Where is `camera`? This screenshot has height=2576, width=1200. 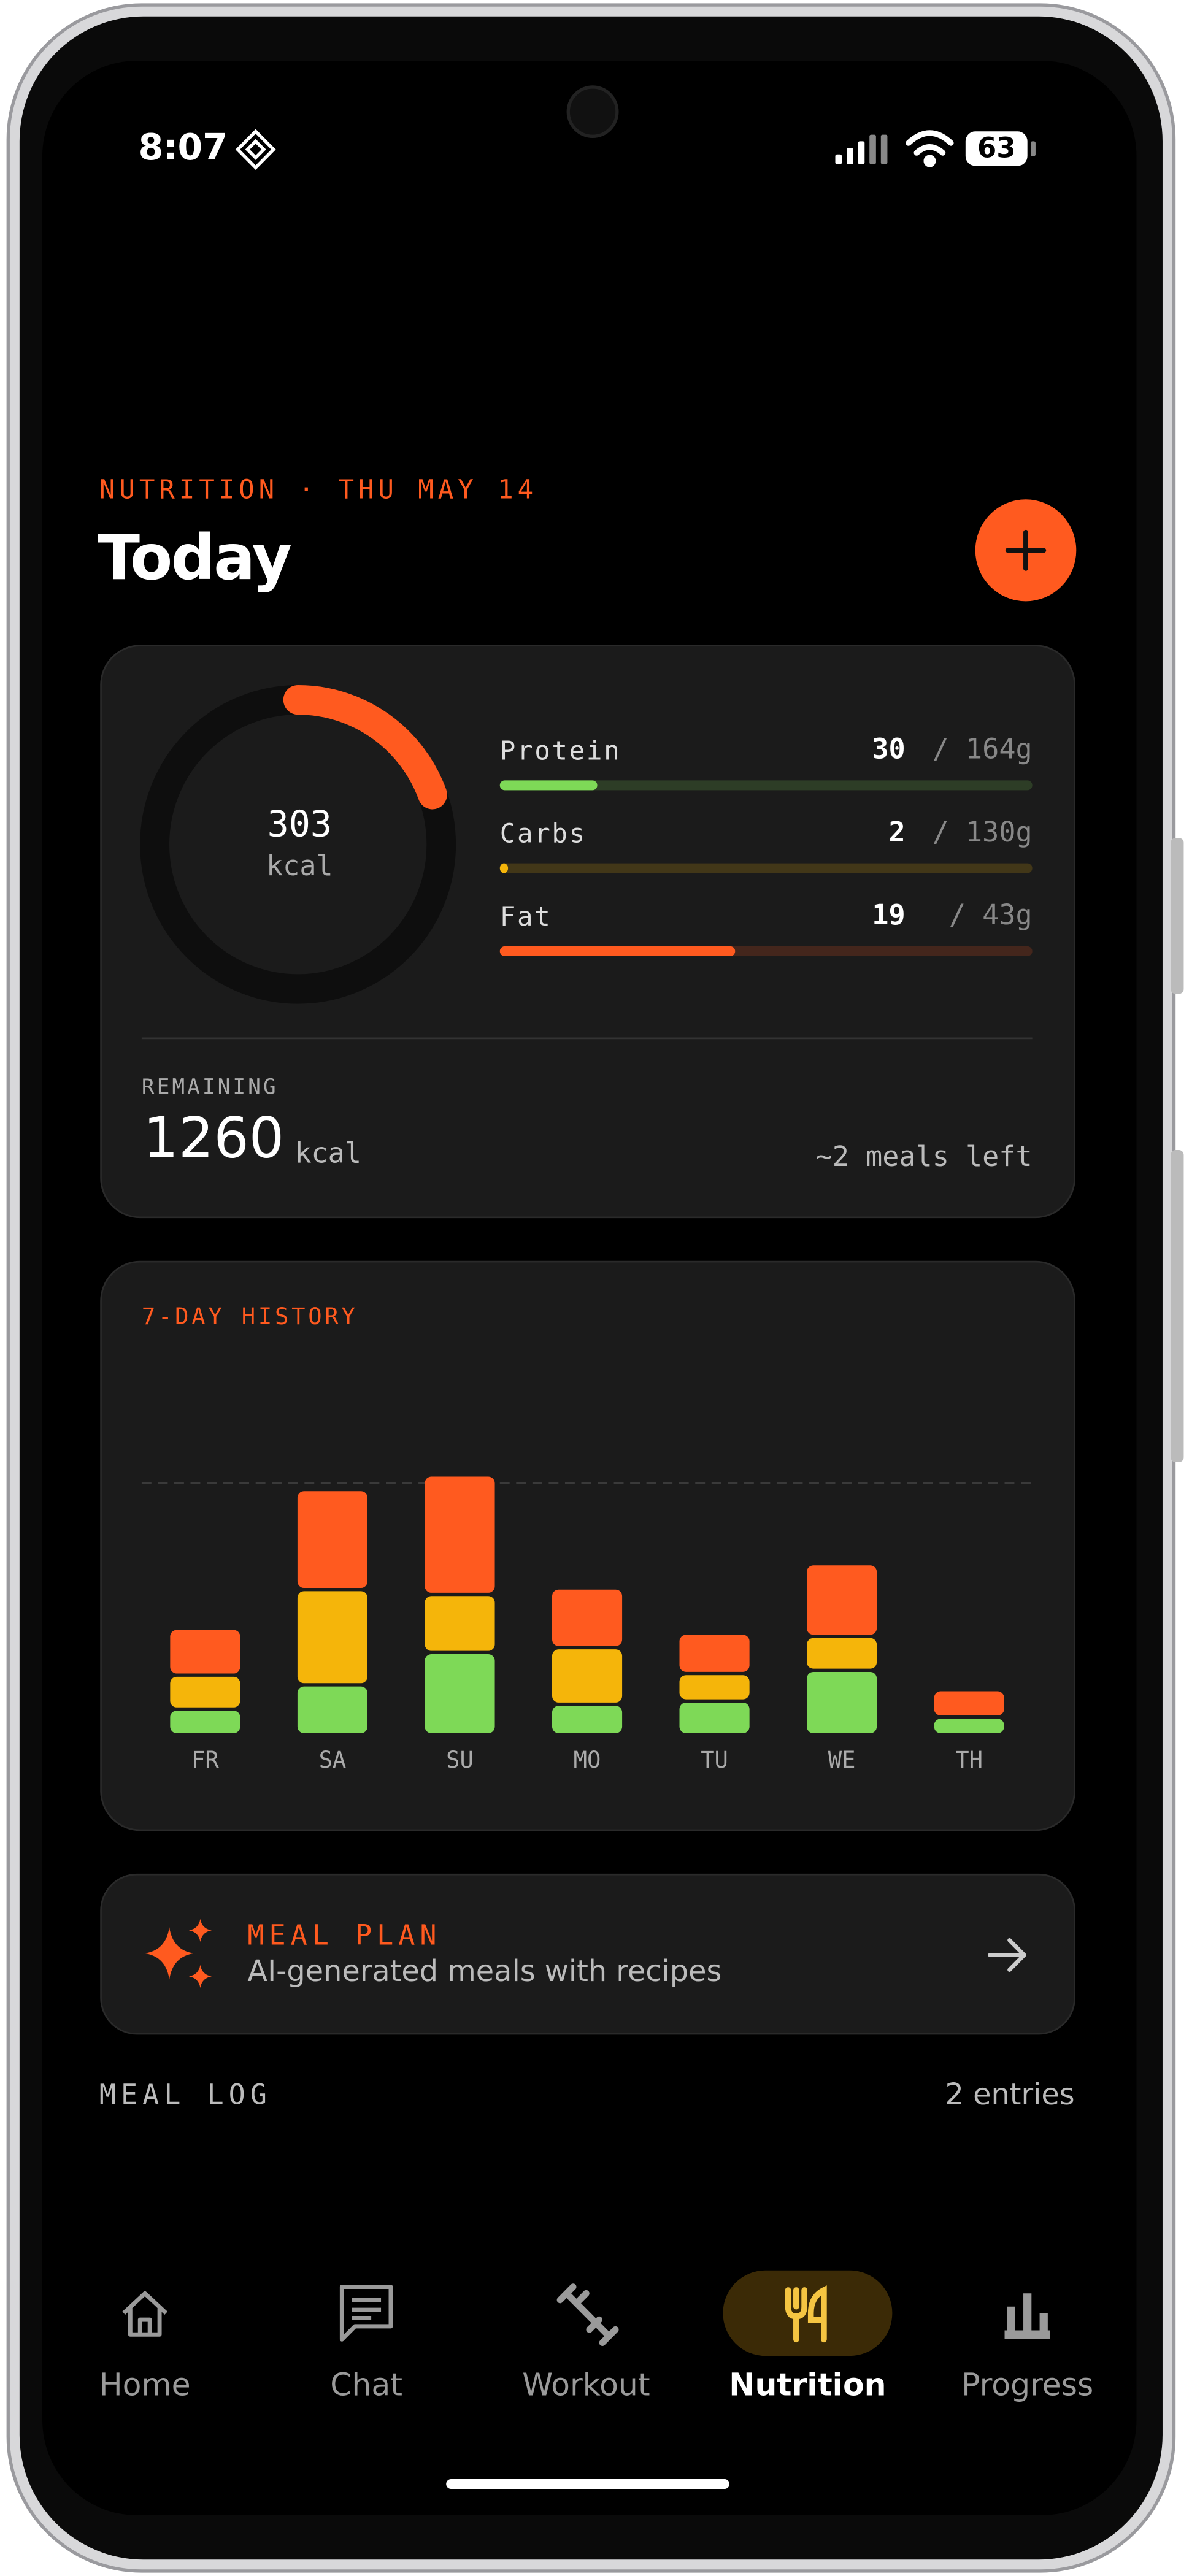 camera is located at coordinates (592, 111).